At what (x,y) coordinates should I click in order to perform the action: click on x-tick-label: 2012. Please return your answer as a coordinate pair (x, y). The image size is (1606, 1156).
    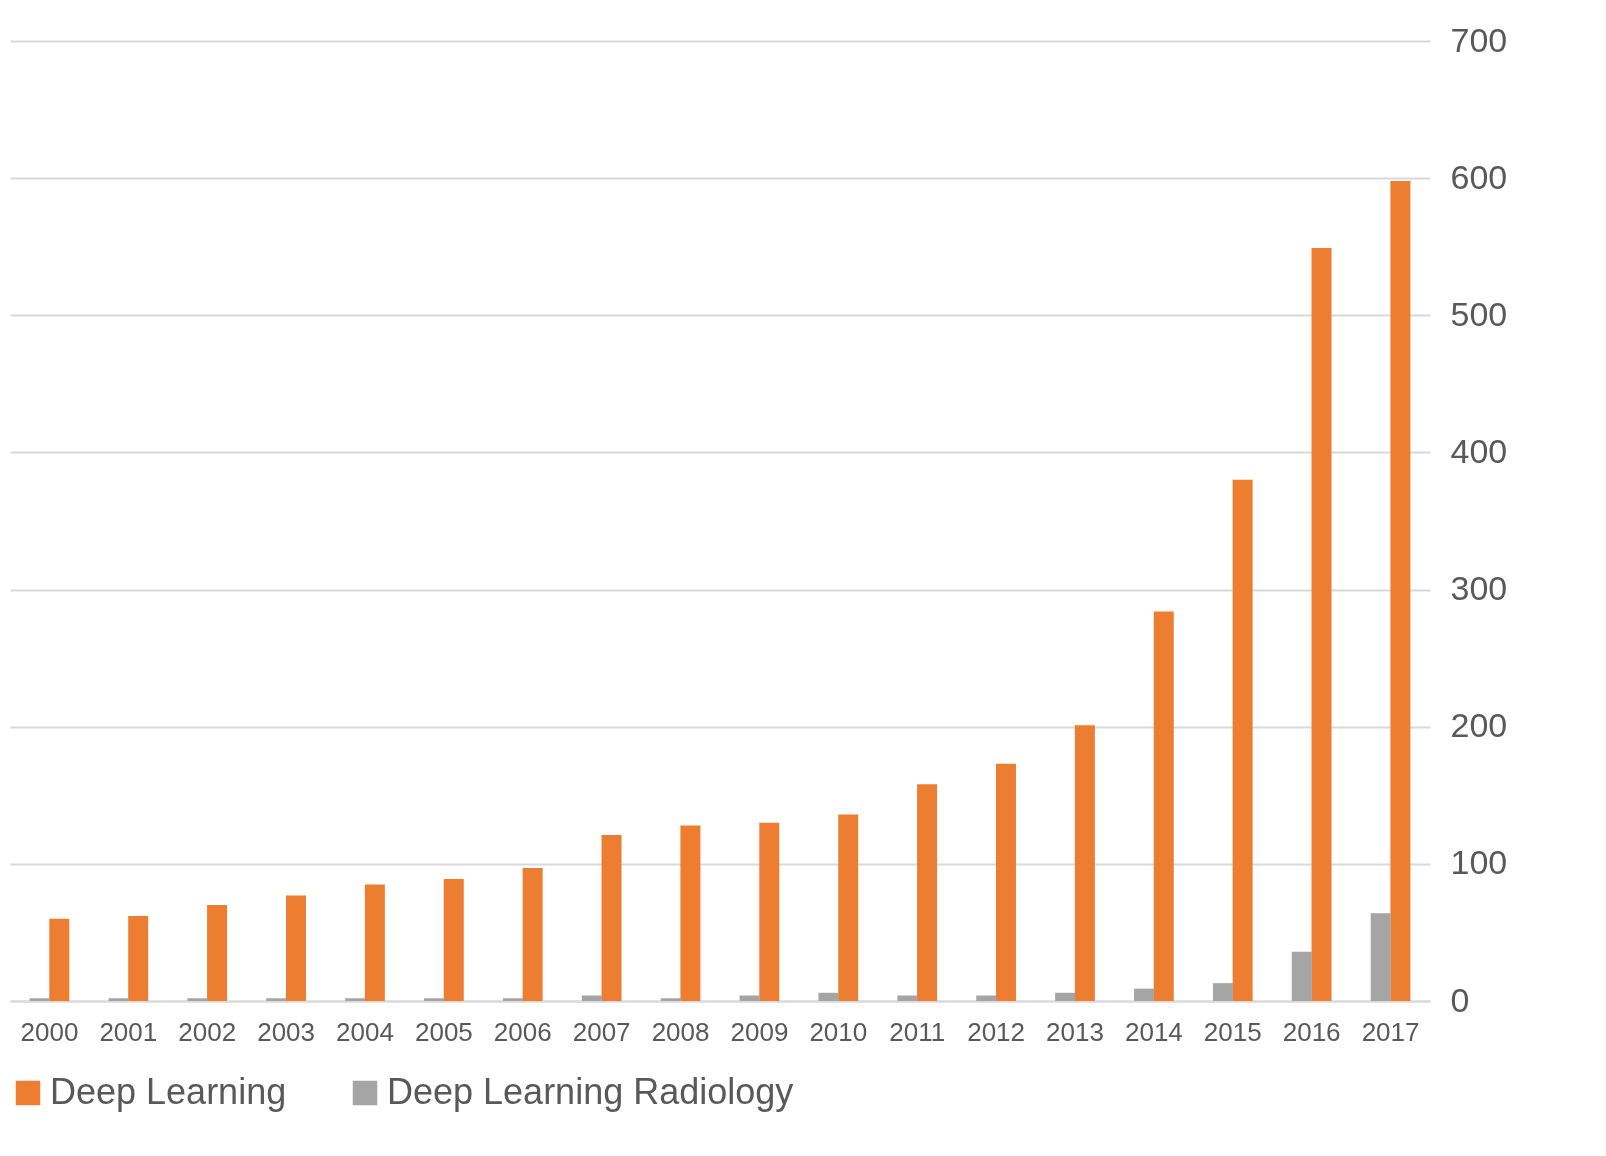
    Looking at the image, I should click on (996, 1031).